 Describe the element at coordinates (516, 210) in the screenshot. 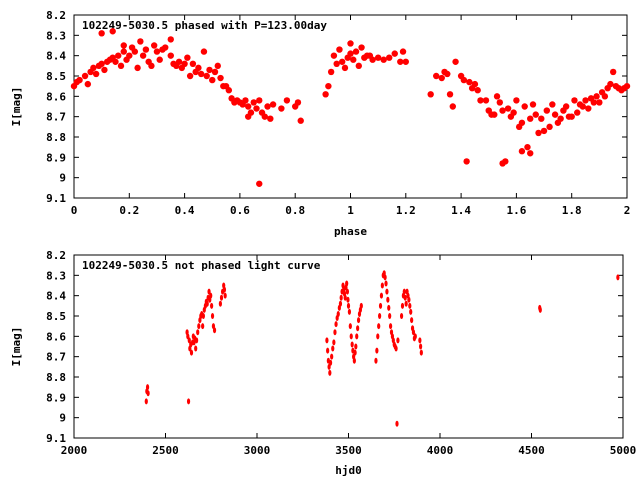

I see `x-tick-label: 1.6` at that location.